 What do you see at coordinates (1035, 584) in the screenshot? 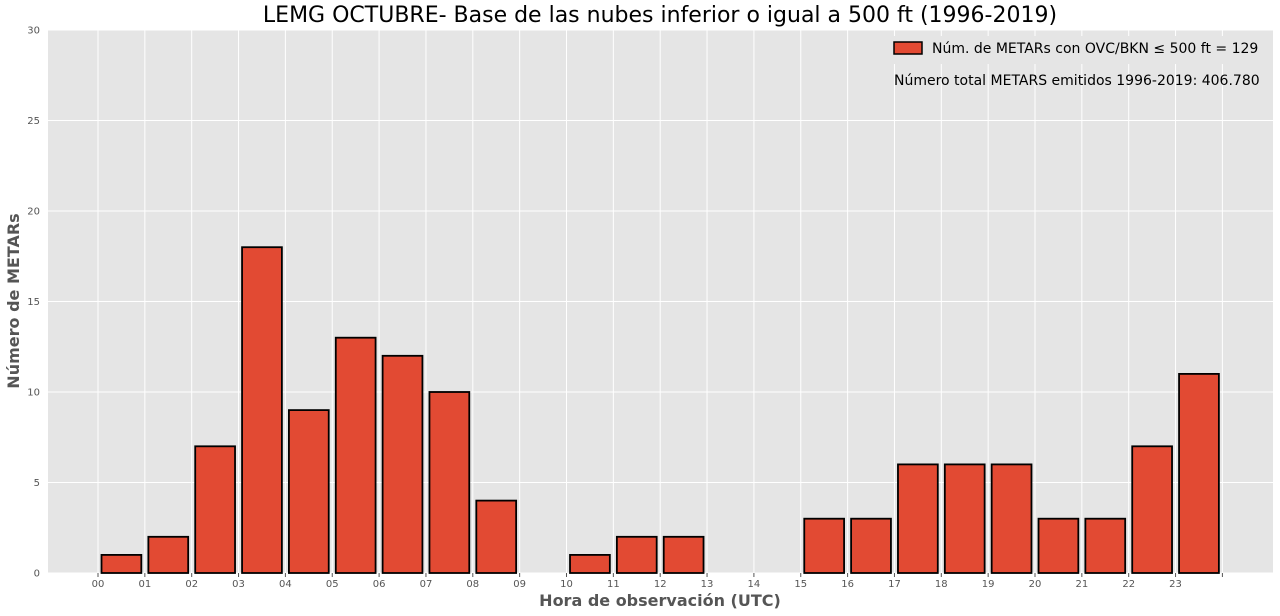
I see `x-tick-label: 20` at bounding box center [1035, 584].